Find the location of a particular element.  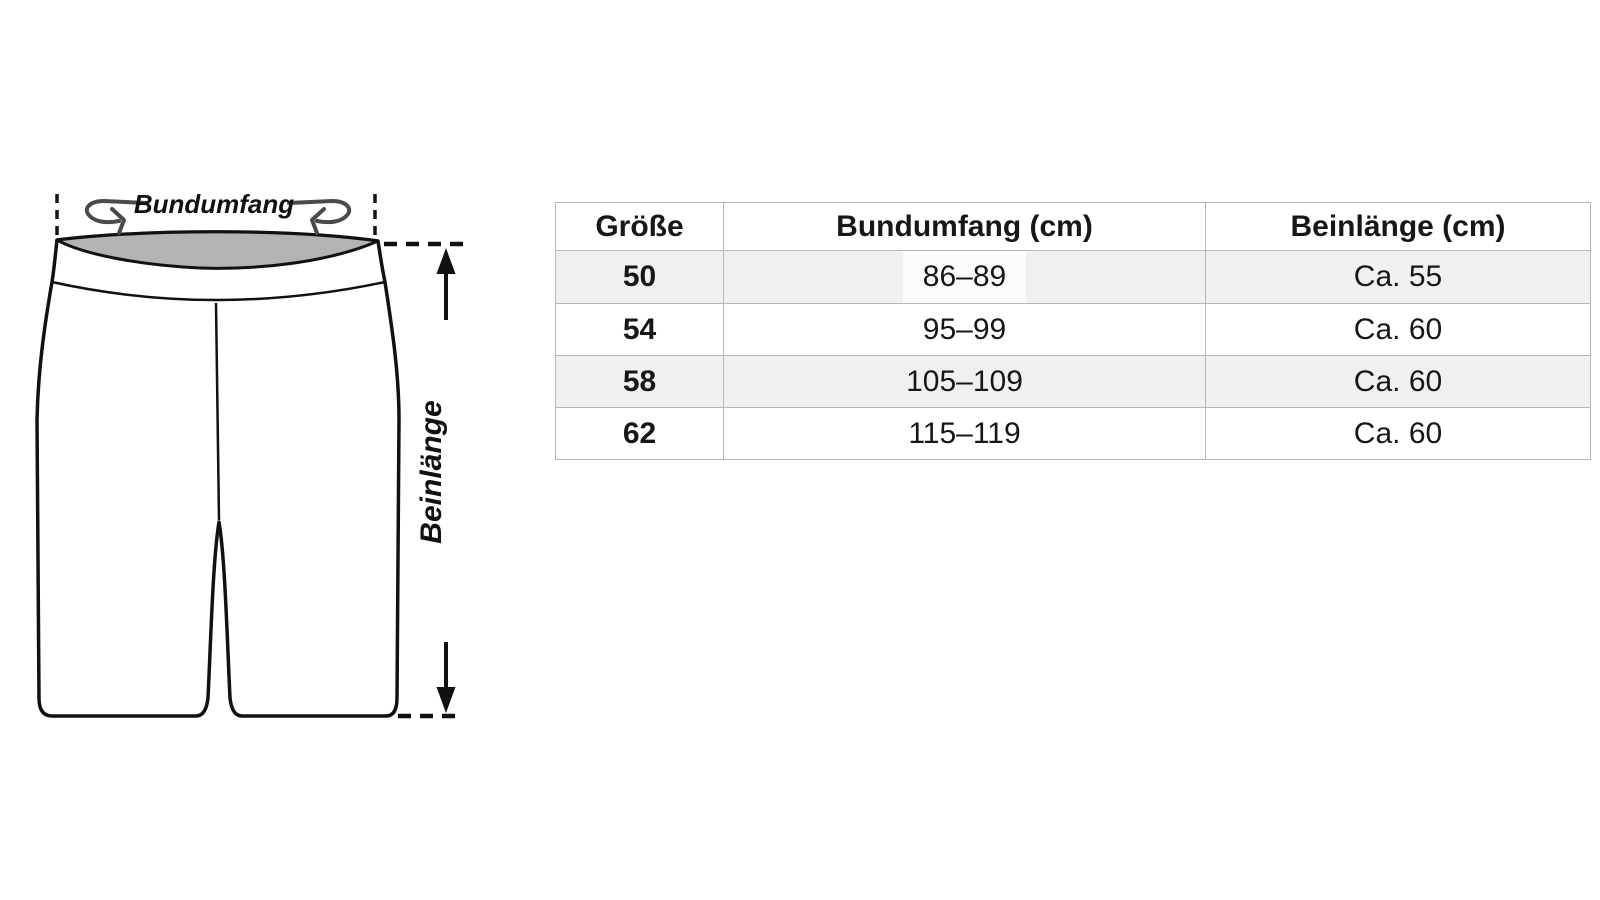

size-table-header-row: Größe Bundumfang (cm) Beinlänge (cm) is located at coordinates (1073, 226).